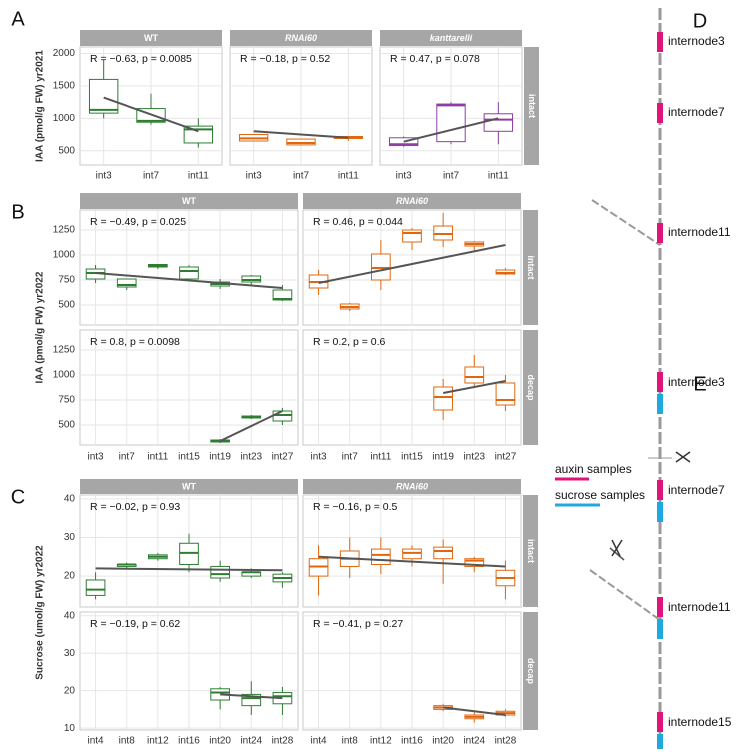 The width and height of the screenshot is (744, 754). What do you see at coordinates (70, 499) in the screenshot?
I see `y-tick-label: 40` at bounding box center [70, 499].